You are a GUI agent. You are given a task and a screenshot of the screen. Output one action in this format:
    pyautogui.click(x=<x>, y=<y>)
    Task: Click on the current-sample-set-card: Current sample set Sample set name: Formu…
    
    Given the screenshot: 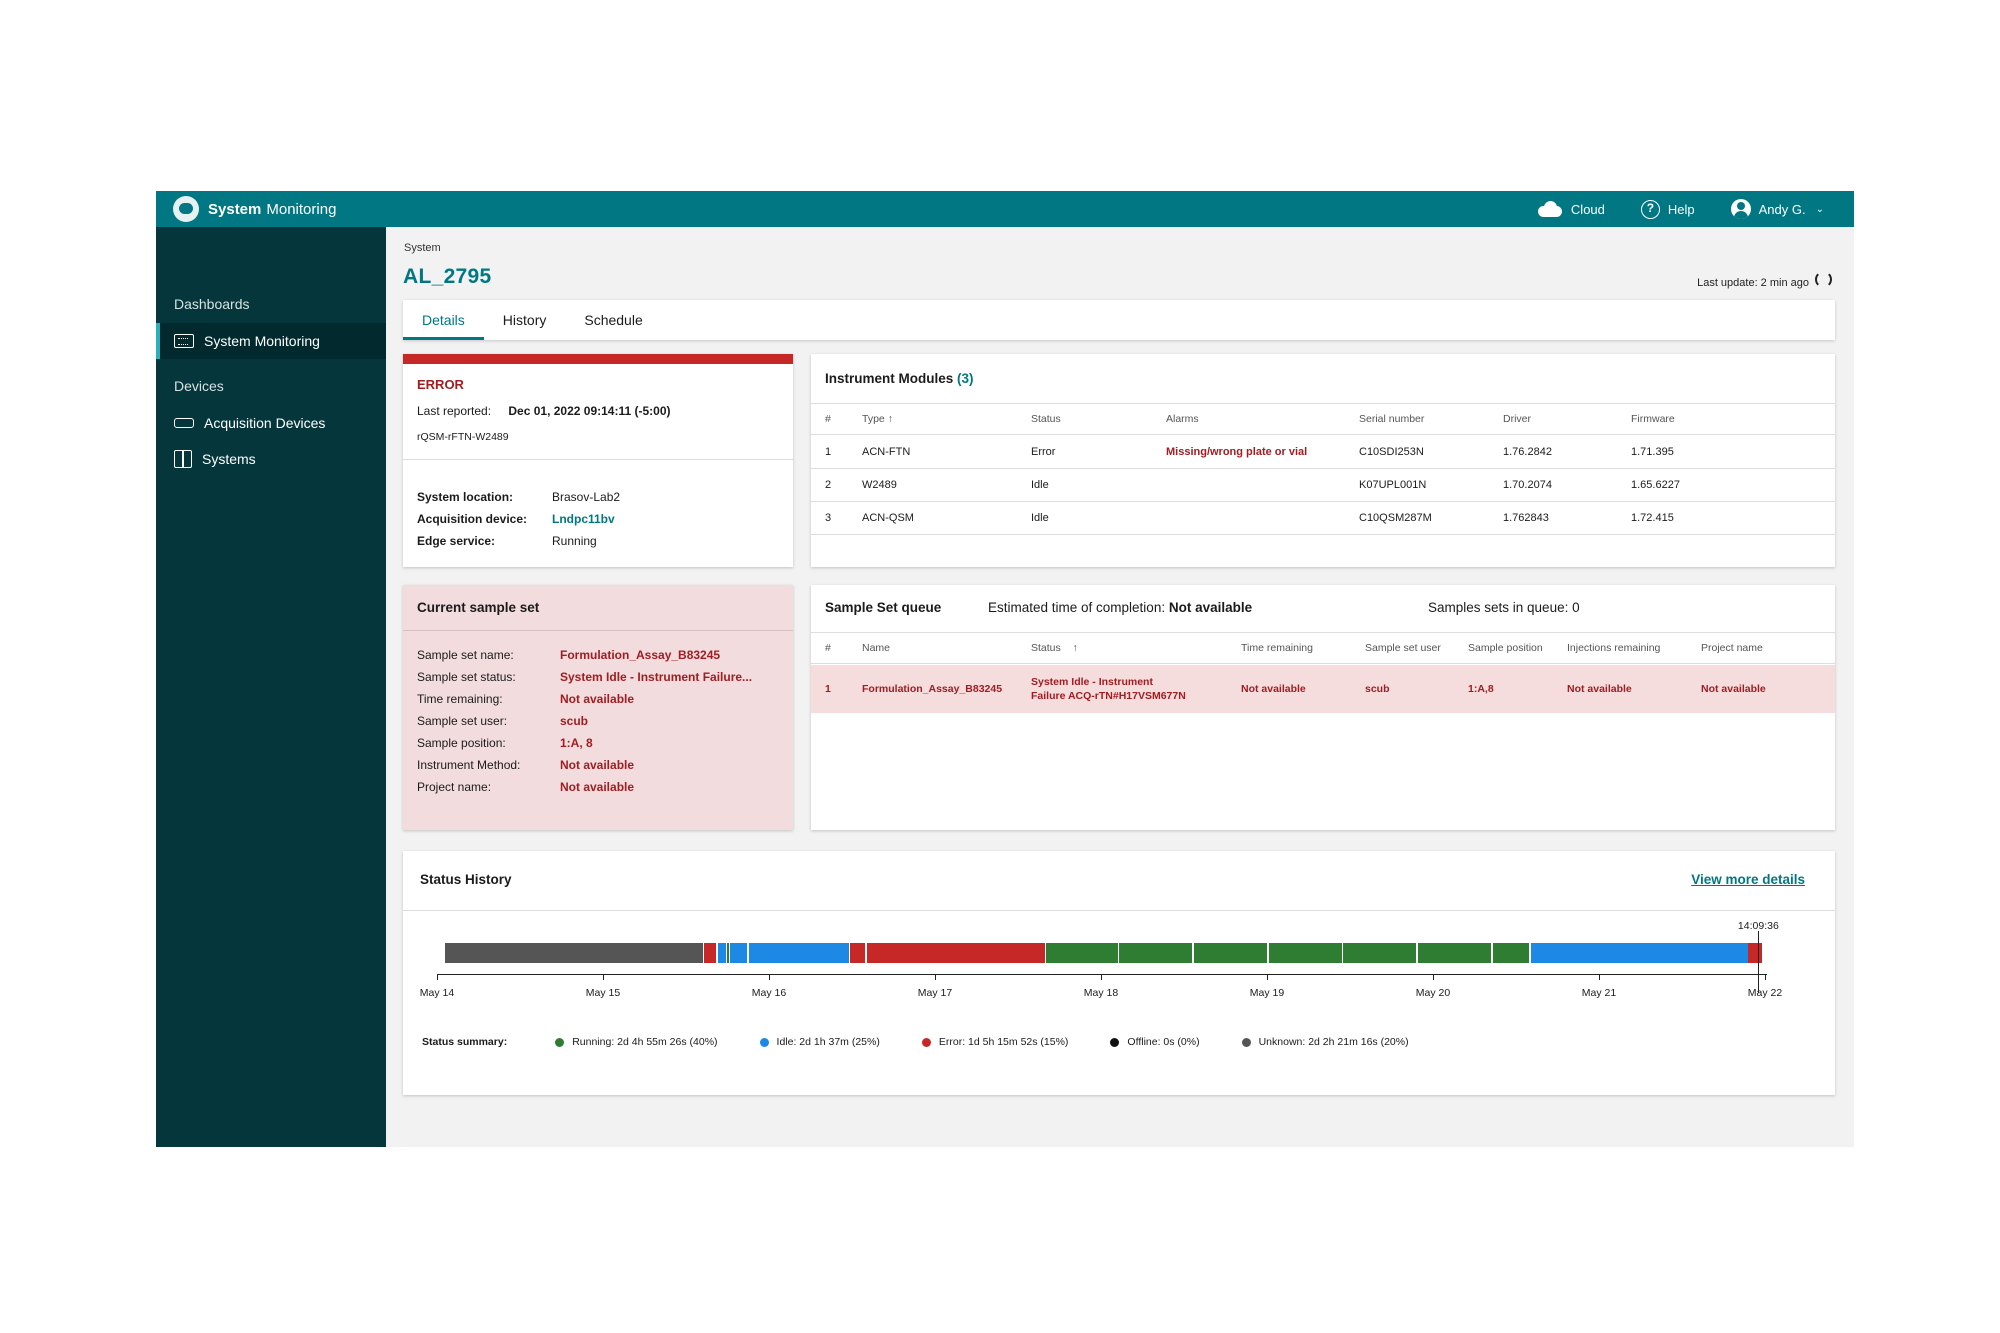 What is the action you would take?
    pyautogui.click(x=598, y=707)
    